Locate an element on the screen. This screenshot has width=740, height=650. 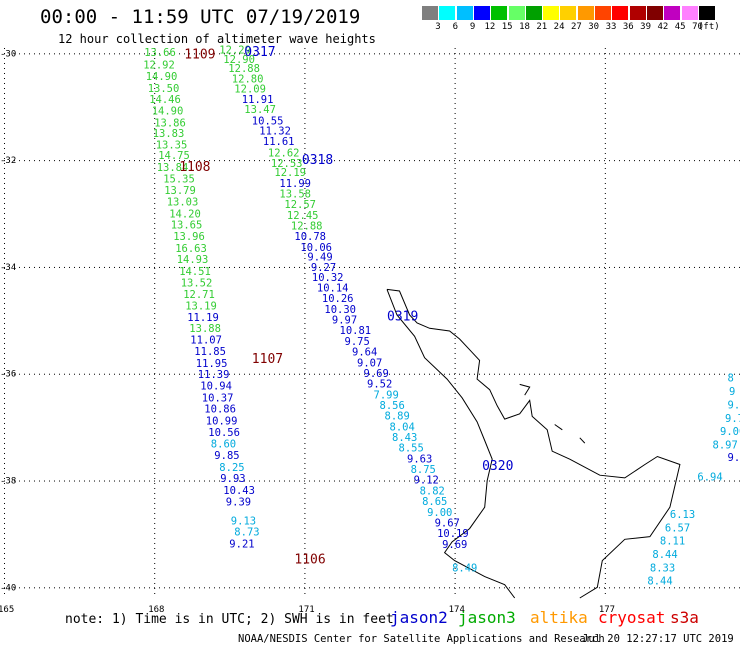
wave-height-label: 10.78 is located at coordinates (310, 237).